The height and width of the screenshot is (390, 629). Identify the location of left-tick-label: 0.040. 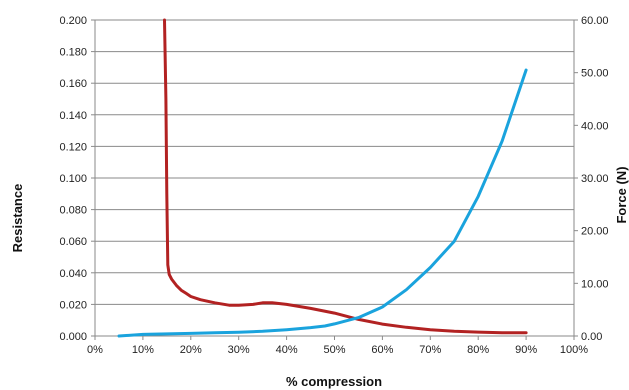
(73, 274).